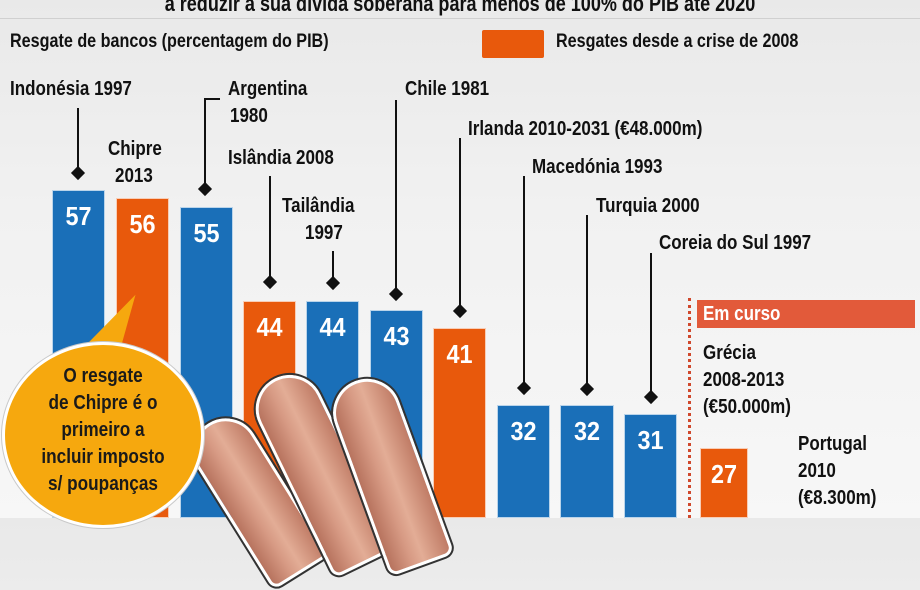 This screenshot has height=590, width=920. Describe the element at coordinates (837, 498) in the screenshot. I see `label-portugal-3: (€8.300m)` at that location.